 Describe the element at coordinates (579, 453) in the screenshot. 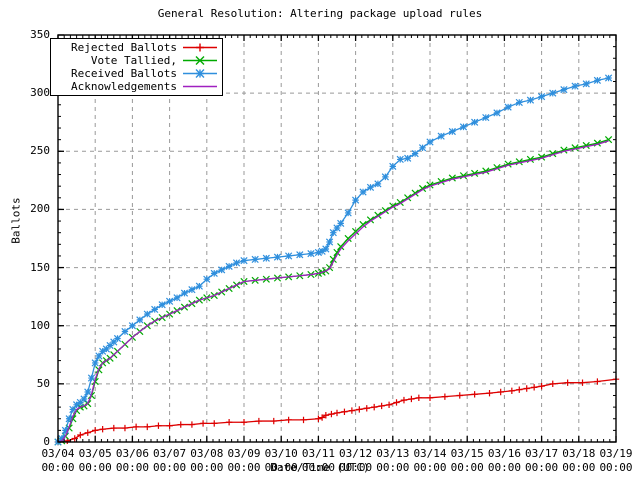

I see `x-tick-label-date: 03/18` at that location.